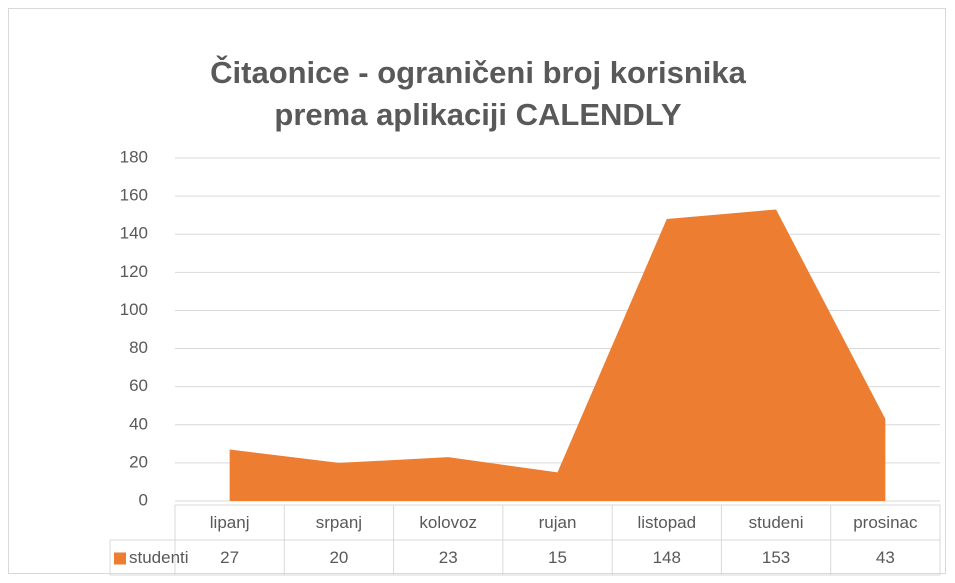 The image size is (955, 583). Describe the element at coordinates (138, 385) in the screenshot. I see `y-tick-label: 60` at that location.